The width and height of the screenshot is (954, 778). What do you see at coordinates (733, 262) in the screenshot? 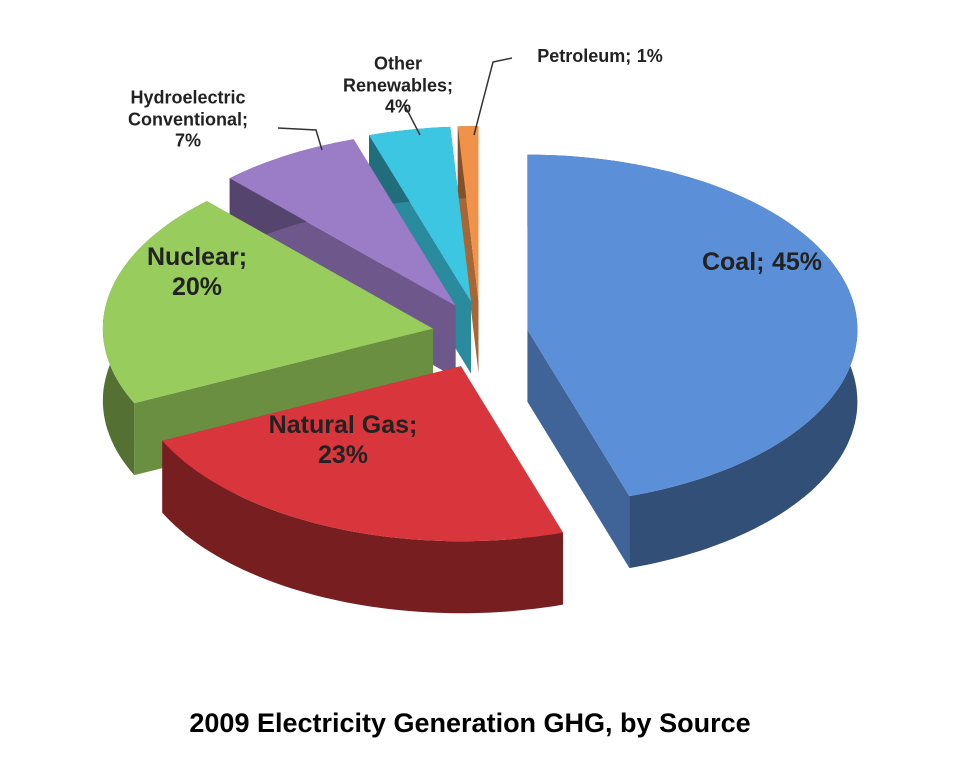
I see `category-label: Coal;` at bounding box center [733, 262].